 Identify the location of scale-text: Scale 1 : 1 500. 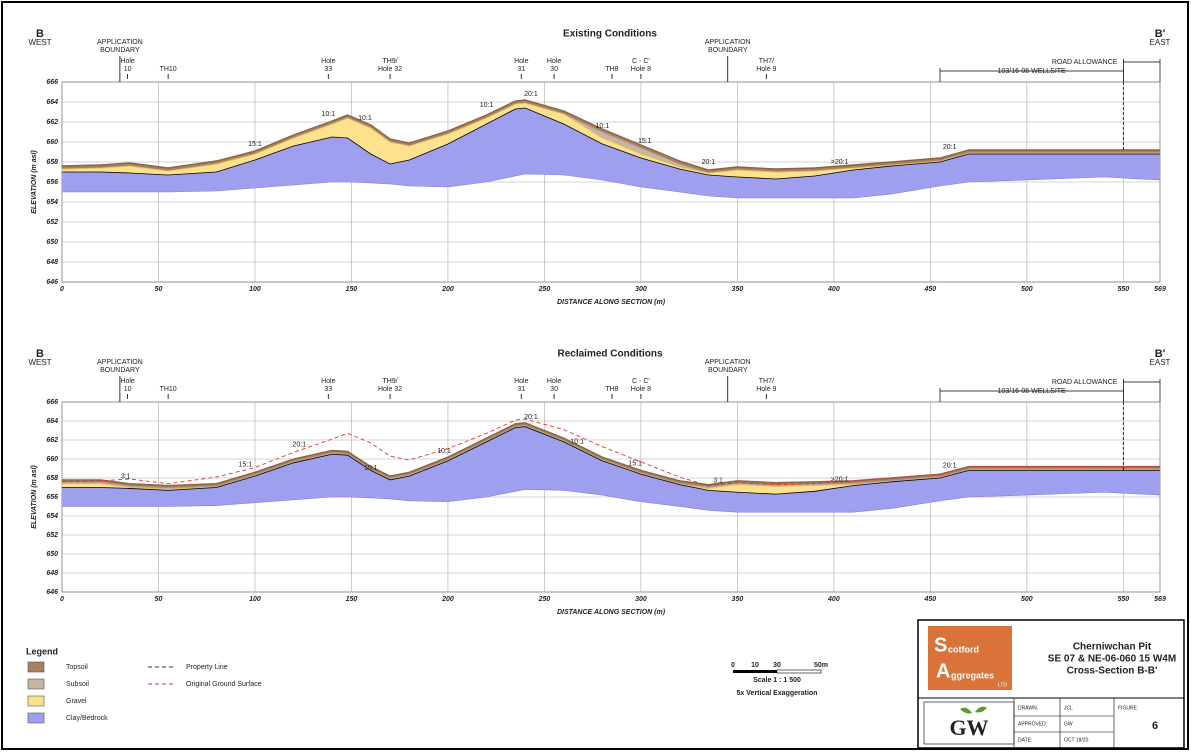
(777, 680).